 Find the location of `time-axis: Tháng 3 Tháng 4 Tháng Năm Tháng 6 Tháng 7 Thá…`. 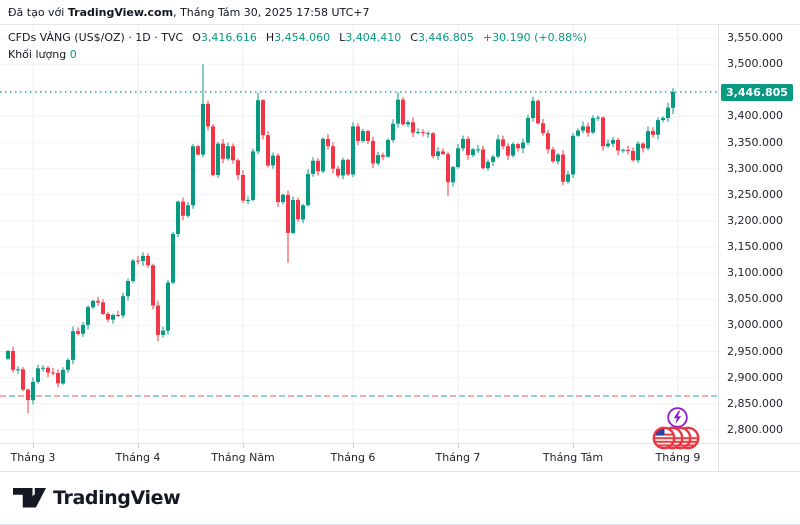

time-axis: Tháng 3 Tháng 4 Tháng Năm Tháng 6 Tháng 7 Thá… is located at coordinates (400, 457).